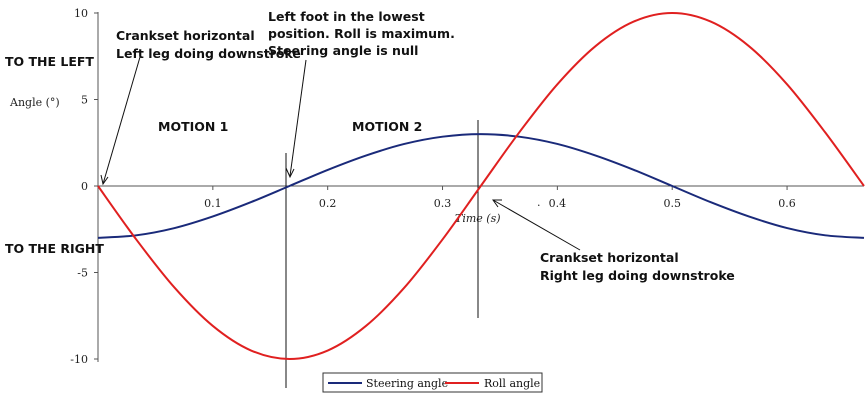  I want to click on annotation-foot-2: position. Roll is maximum., so click(361, 33).